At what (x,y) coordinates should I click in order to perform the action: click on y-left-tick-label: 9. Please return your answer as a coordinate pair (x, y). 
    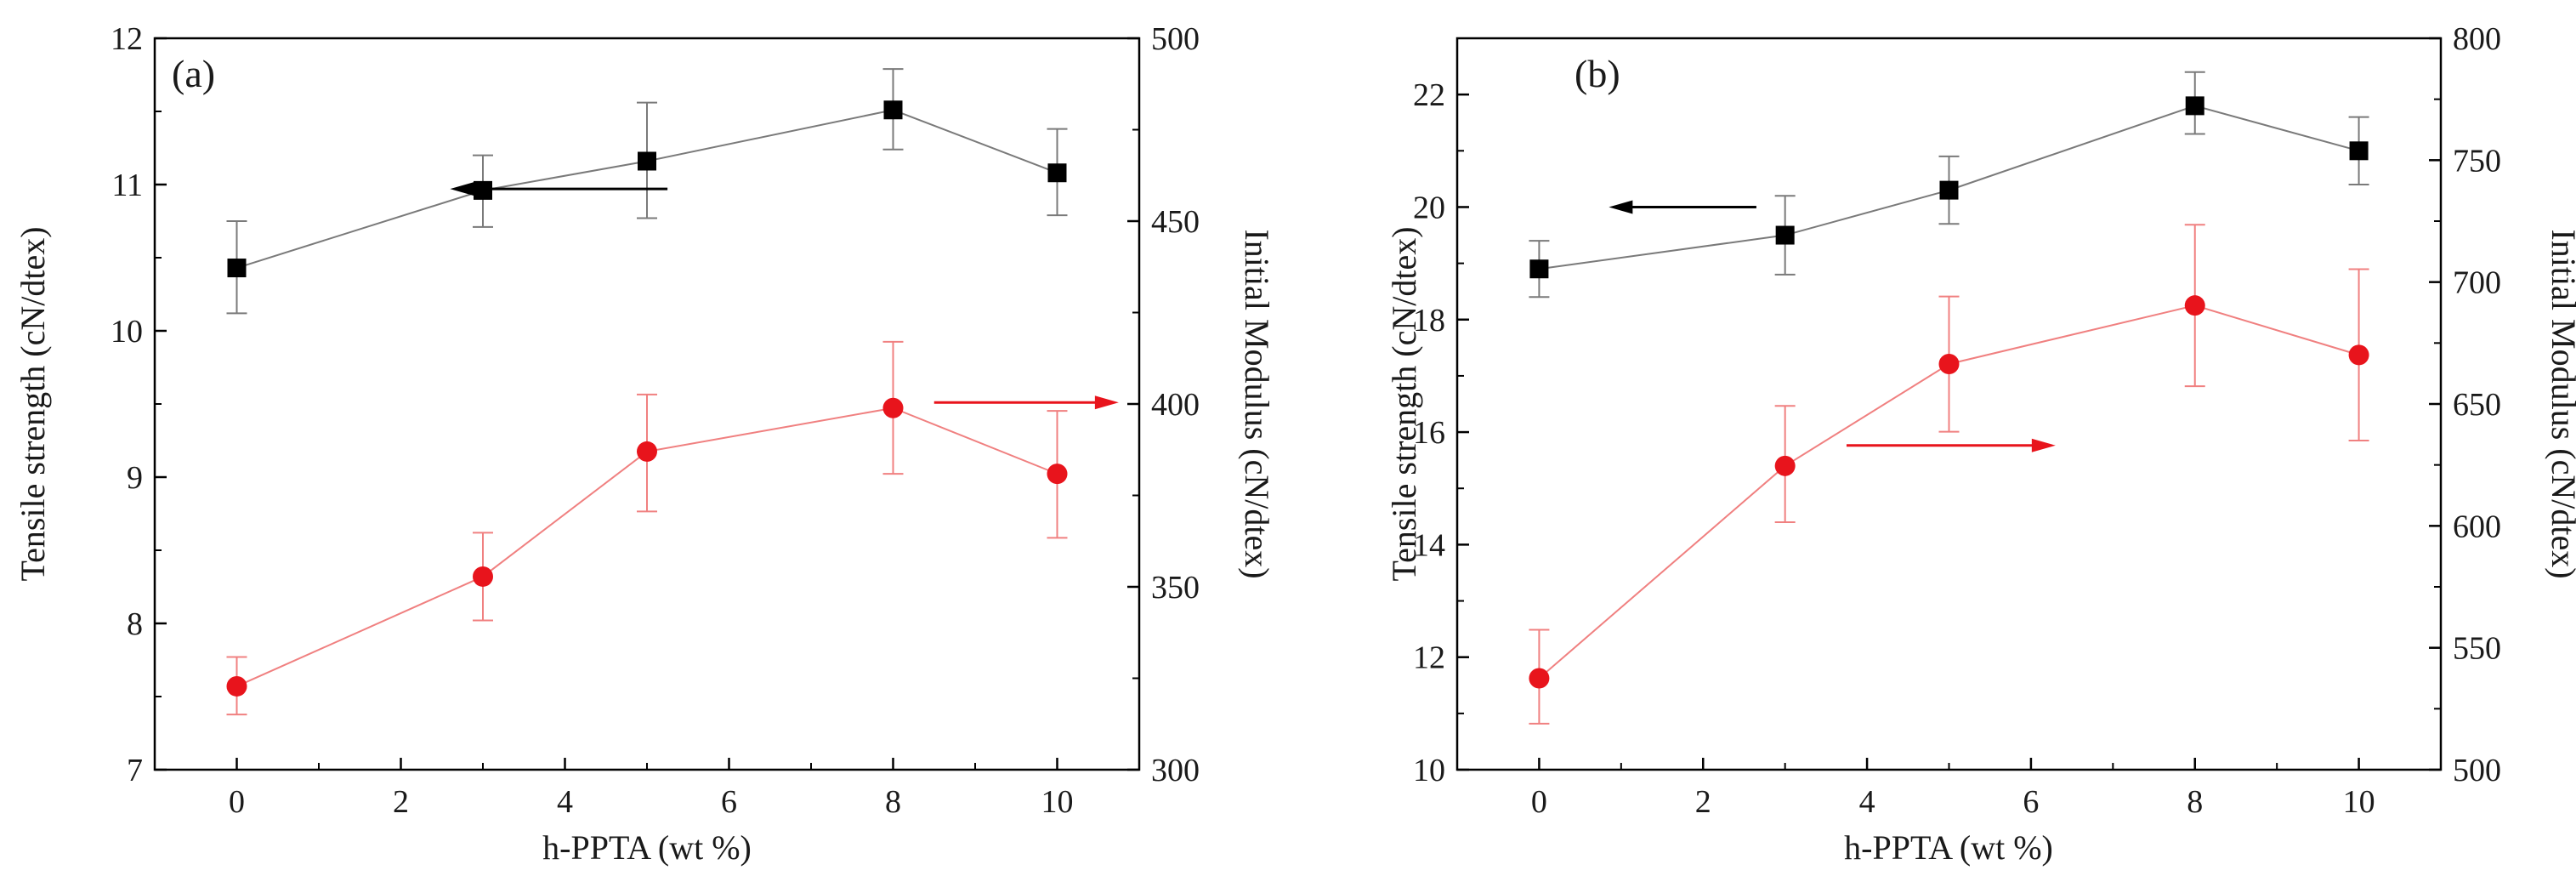
    Looking at the image, I should click on (135, 478).